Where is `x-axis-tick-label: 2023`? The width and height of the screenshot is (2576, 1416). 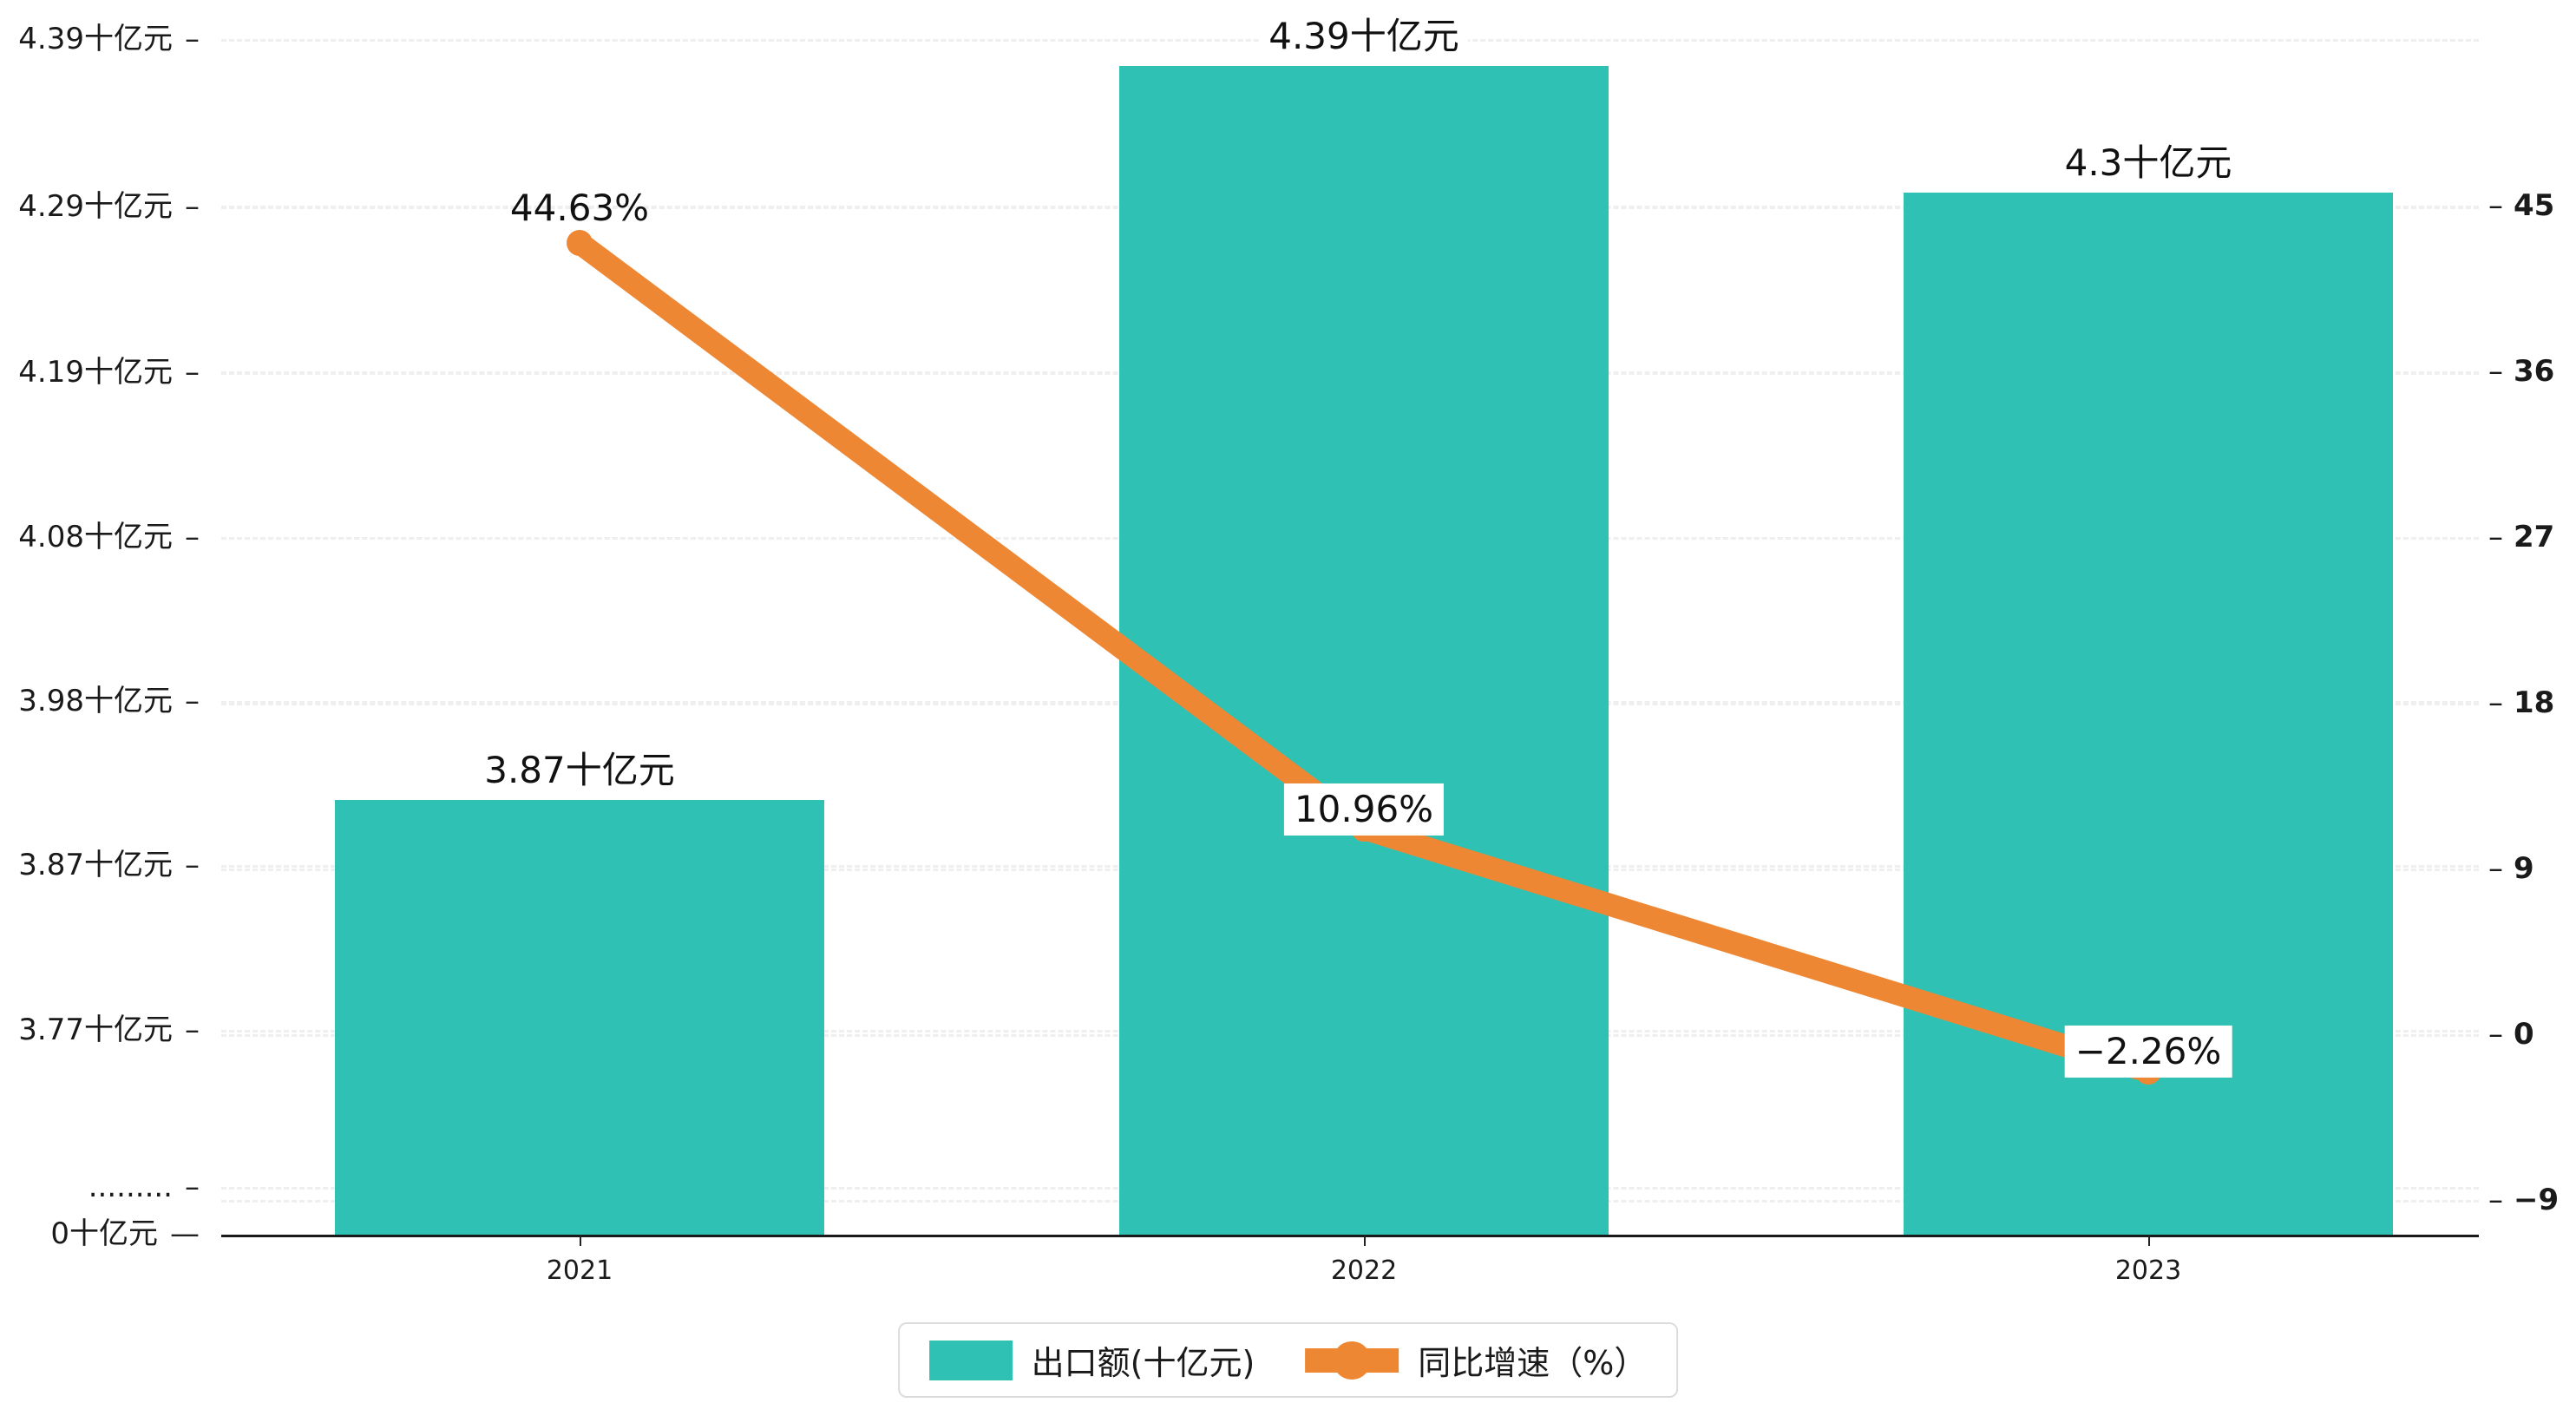 x-axis-tick-label: 2023 is located at coordinates (2148, 1270).